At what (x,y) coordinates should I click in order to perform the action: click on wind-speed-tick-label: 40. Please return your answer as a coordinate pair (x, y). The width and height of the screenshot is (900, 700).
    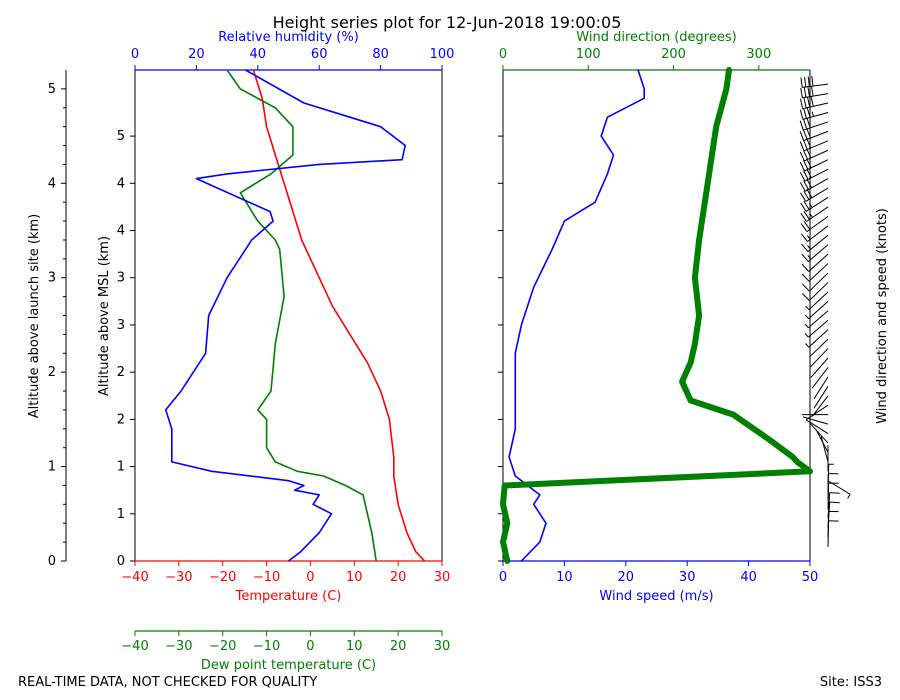
    Looking at the image, I should click on (748, 577).